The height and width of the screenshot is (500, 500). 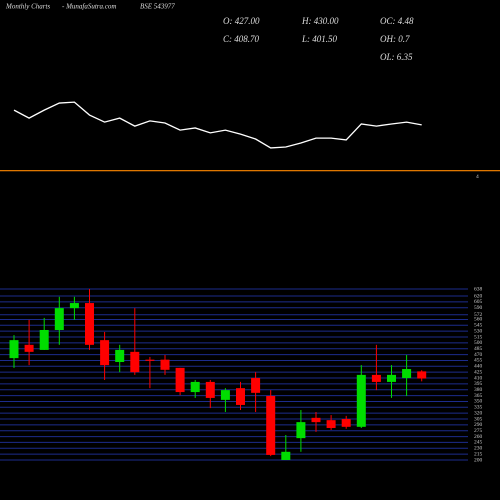 I want to click on symbol: BSE 543977, so click(x=157, y=7).